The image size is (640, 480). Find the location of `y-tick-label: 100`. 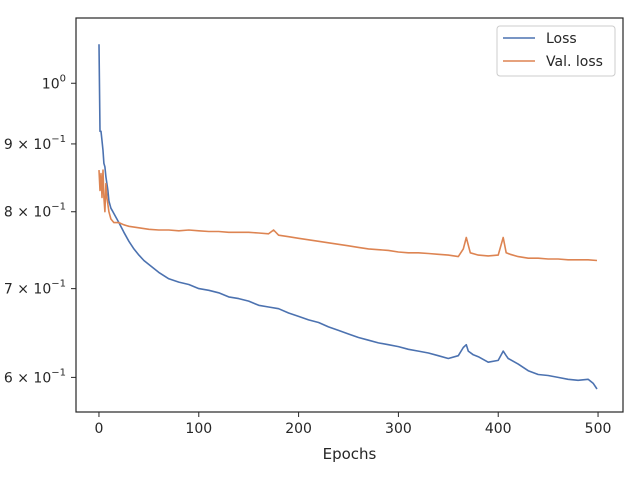

y-tick-label: 100 is located at coordinates (54, 82).